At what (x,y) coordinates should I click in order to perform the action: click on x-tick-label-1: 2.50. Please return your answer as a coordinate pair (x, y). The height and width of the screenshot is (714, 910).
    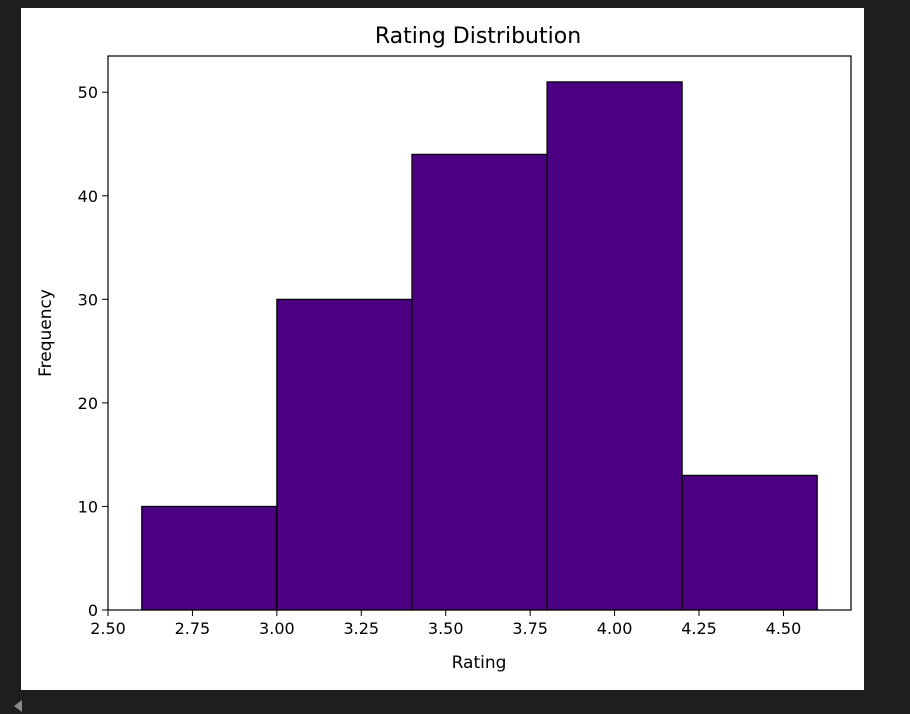
    Looking at the image, I should click on (108, 628).